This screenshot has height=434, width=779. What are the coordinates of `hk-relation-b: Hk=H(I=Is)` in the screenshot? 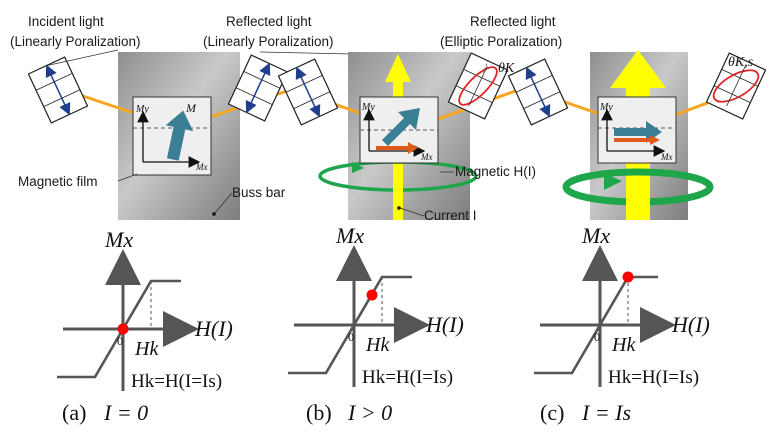 It's located at (407, 377).